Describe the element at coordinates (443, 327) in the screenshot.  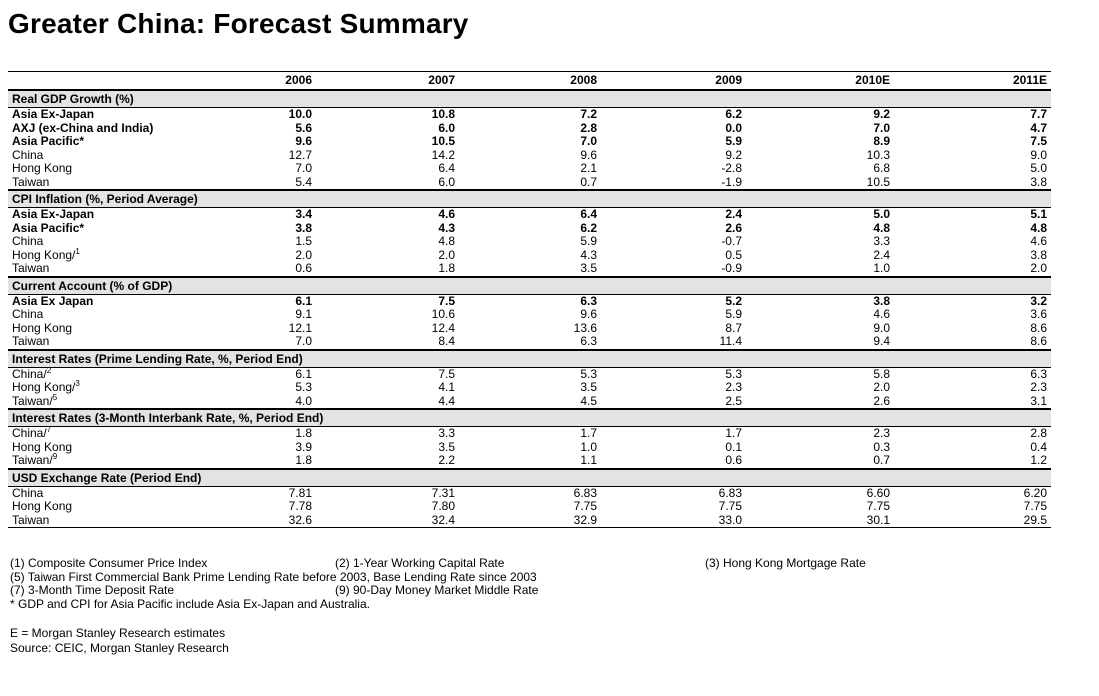
I see `row-value: 12.4` at that location.